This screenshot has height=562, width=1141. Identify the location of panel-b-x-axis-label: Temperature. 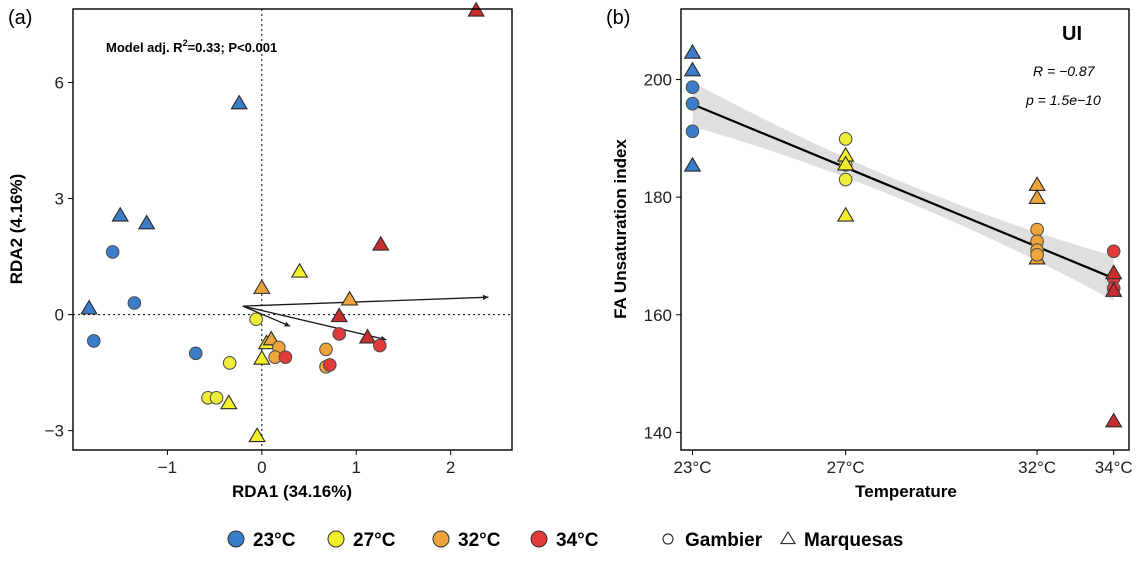
(906, 491).